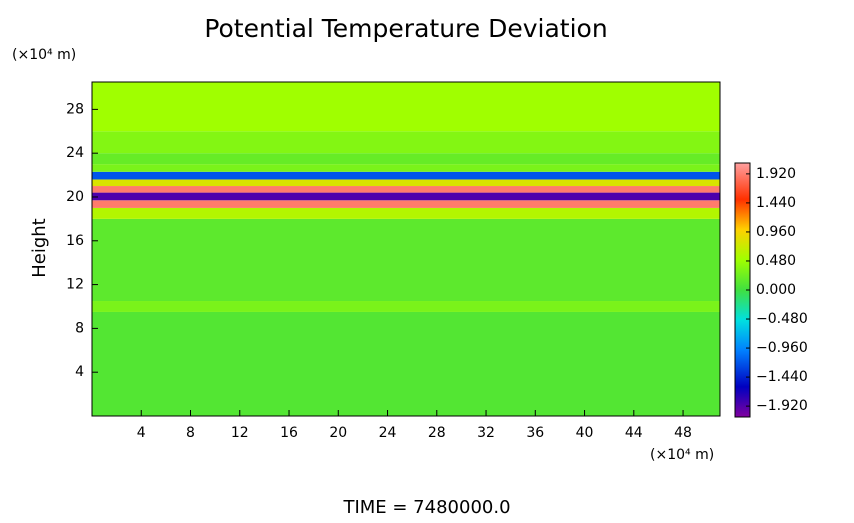 The image size is (854, 523). Describe the element at coordinates (782, 377) in the screenshot. I see `colorbar-tick-label: −1.440` at that location.